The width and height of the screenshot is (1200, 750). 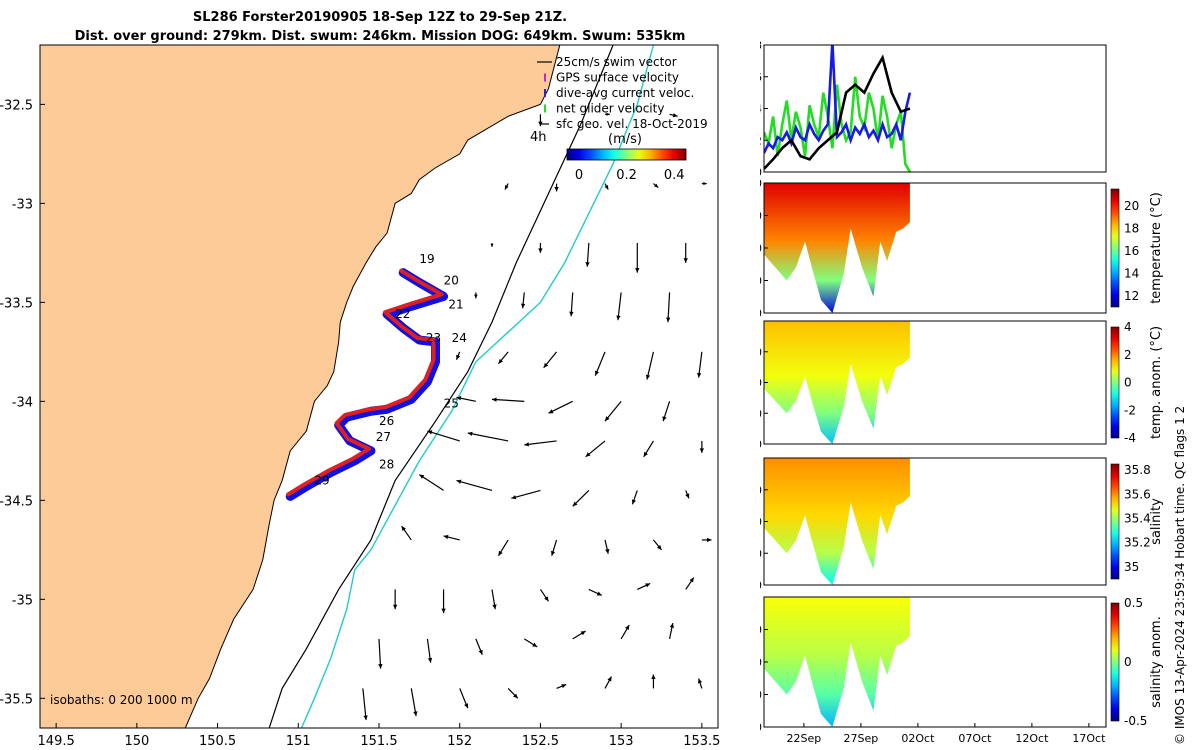 What do you see at coordinates (761, 444) in the screenshot?
I see `temperature-anomaly-y-tick: 200` at bounding box center [761, 444].